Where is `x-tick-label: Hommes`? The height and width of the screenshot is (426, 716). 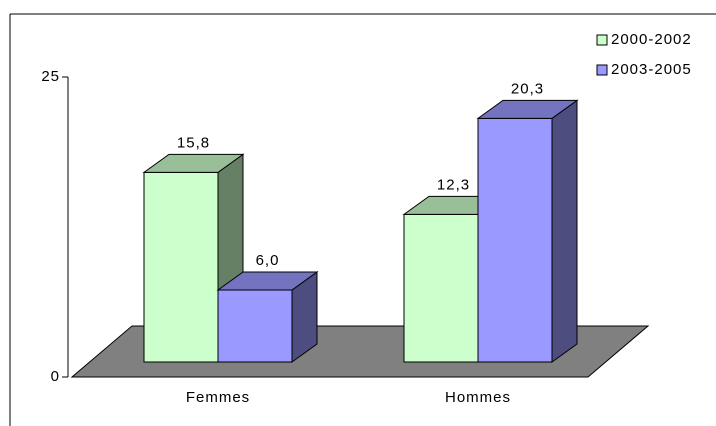 x-tick-label: Hommes is located at coordinates (478, 397).